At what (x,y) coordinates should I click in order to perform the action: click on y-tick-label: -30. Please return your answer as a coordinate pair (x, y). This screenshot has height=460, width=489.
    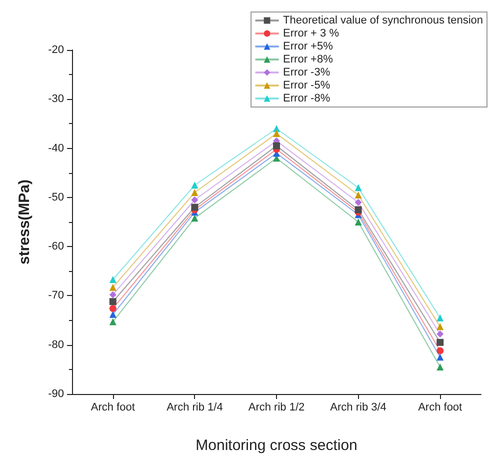
    Looking at the image, I should click on (56, 99).